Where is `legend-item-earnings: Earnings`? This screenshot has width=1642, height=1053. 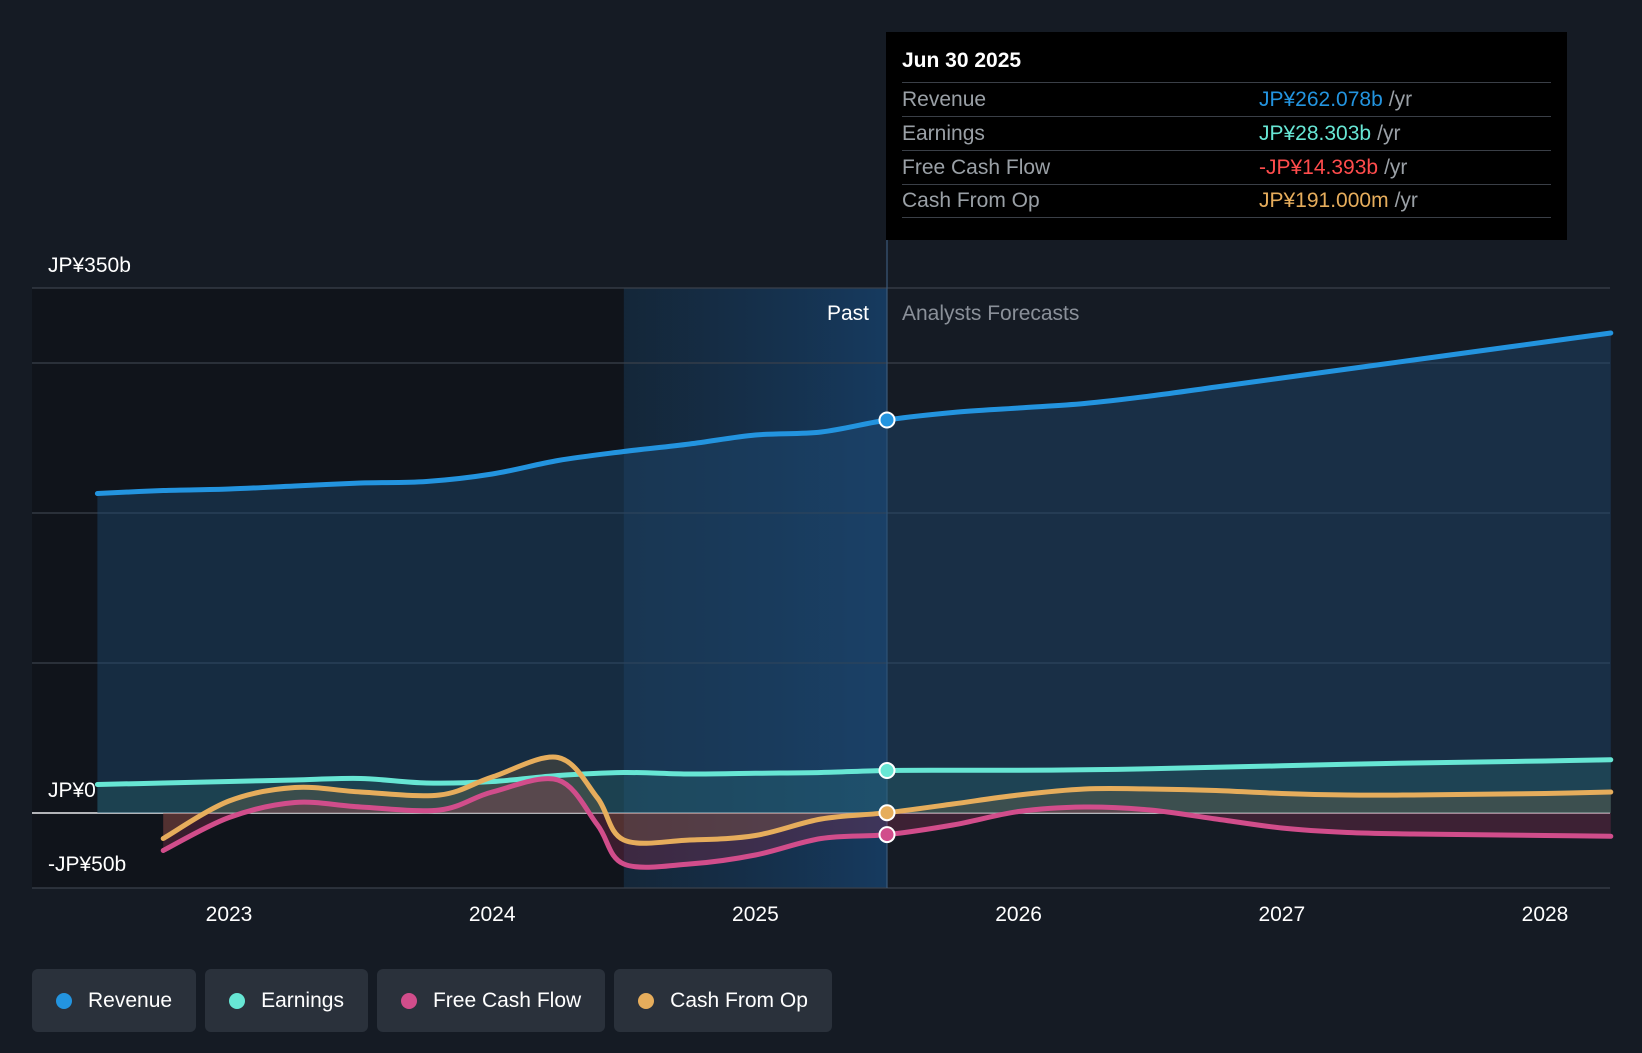 legend-item-earnings: Earnings is located at coordinates (286, 1000).